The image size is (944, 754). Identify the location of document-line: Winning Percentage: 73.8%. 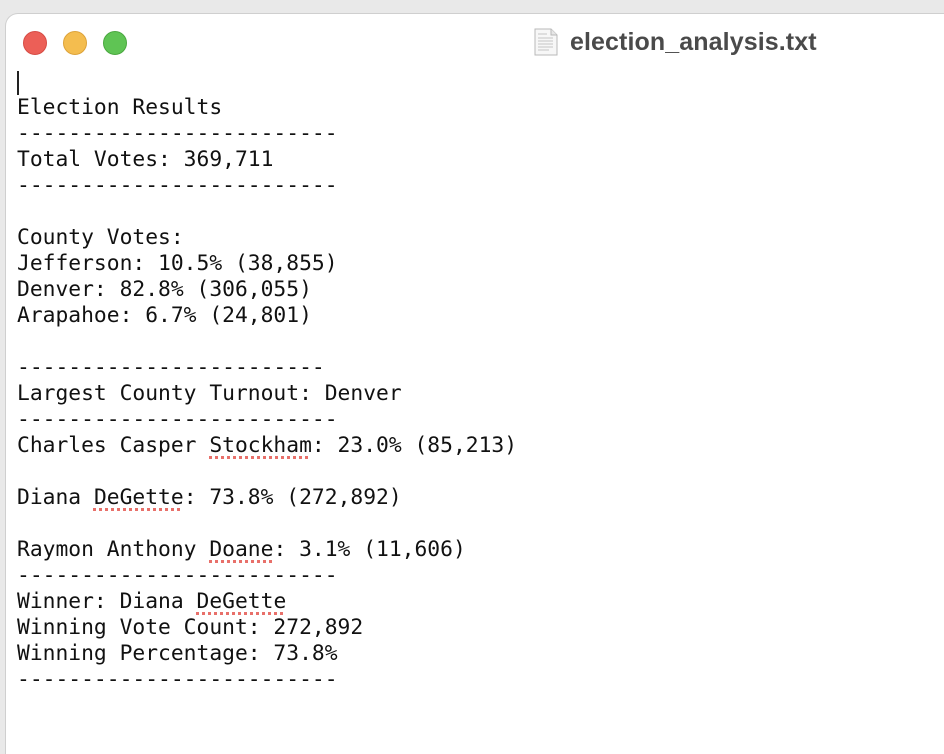
(177, 653).